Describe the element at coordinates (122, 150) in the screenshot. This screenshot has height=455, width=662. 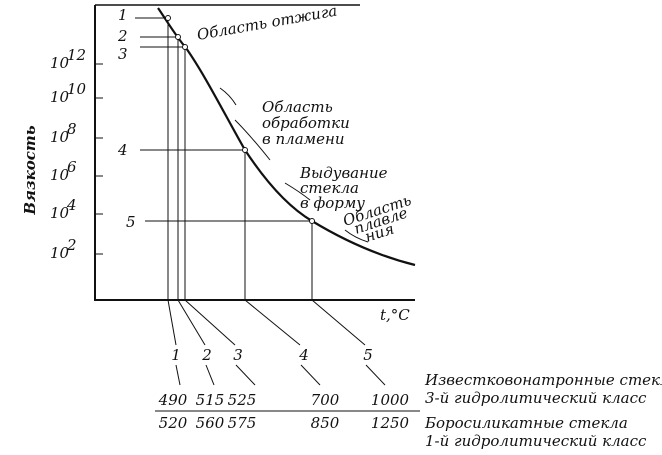
I see `point-label: 4` at that location.